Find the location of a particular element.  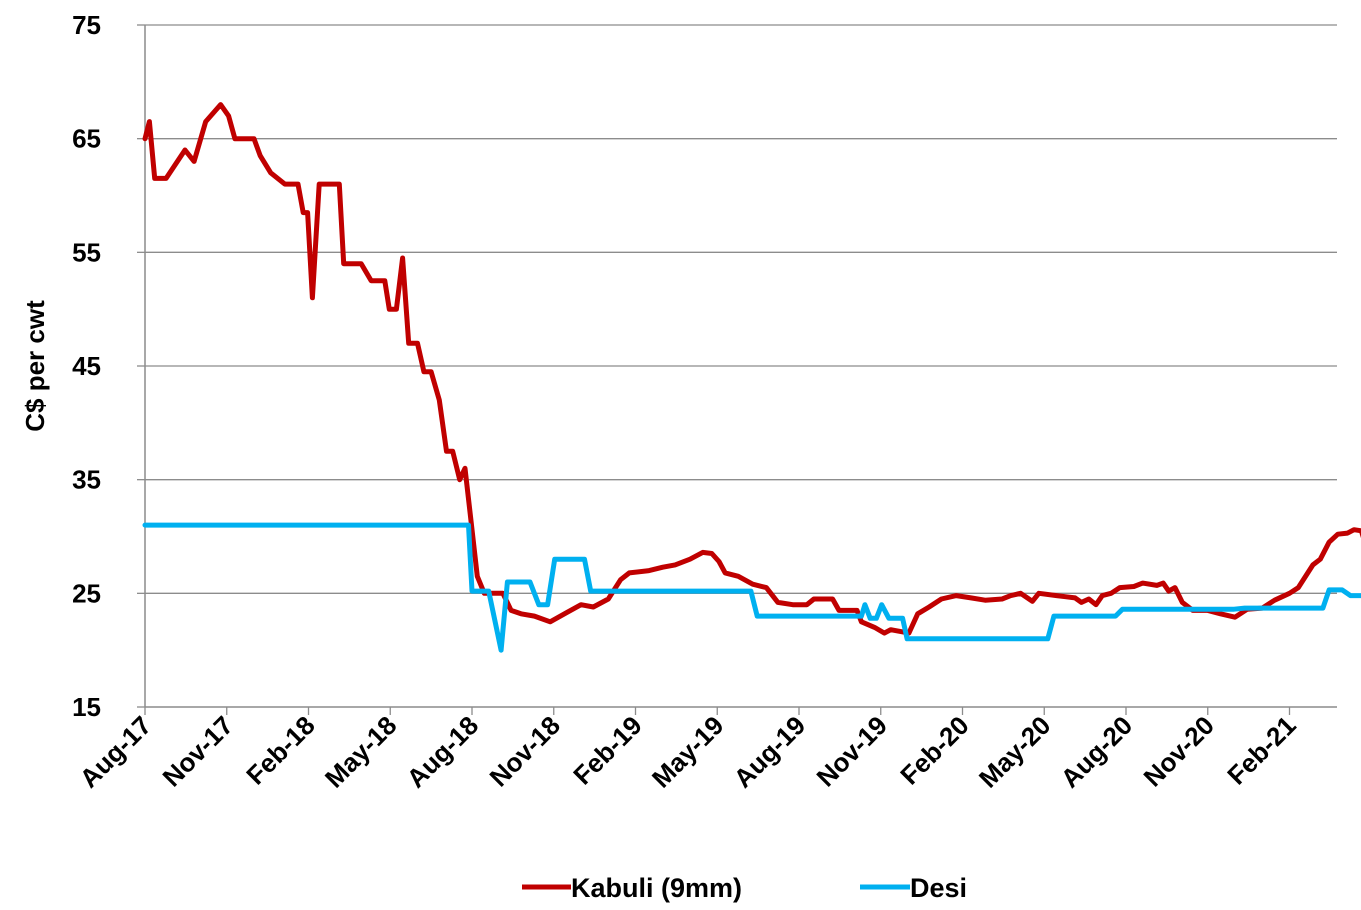

legend-item: Kabuli (9mm) is located at coordinates (632, 888).